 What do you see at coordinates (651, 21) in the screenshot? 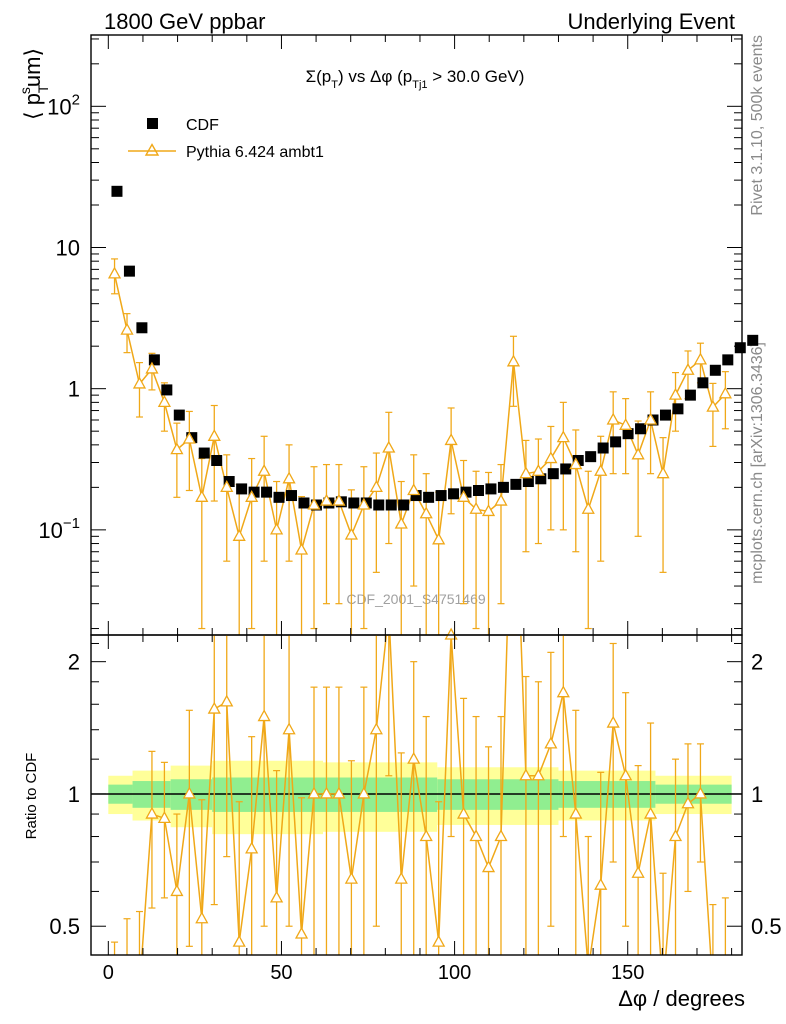
I see `header-right: Underlying Event` at bounding box center [651, 21].